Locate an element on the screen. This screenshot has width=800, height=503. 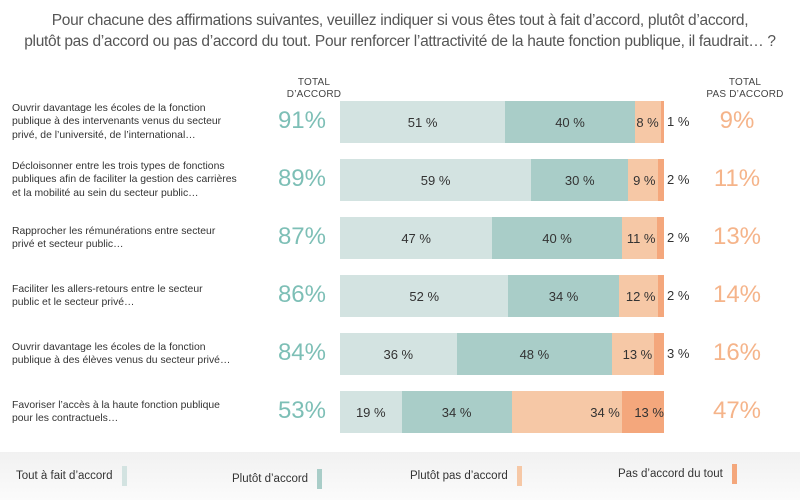
segment-value-label: 48 % is located at coordinates (534, 354).